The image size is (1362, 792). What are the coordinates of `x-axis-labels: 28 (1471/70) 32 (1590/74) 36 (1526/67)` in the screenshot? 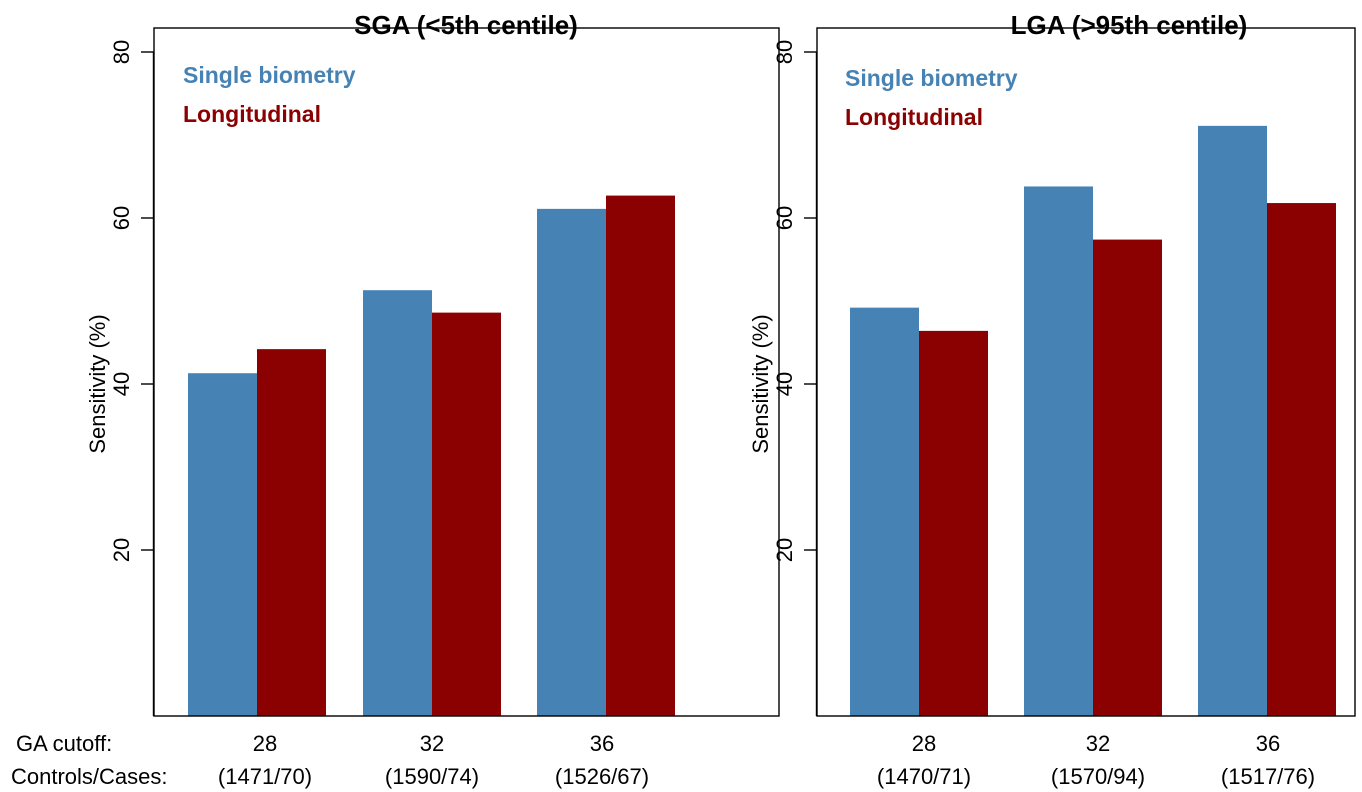 It's located at (433, 760).